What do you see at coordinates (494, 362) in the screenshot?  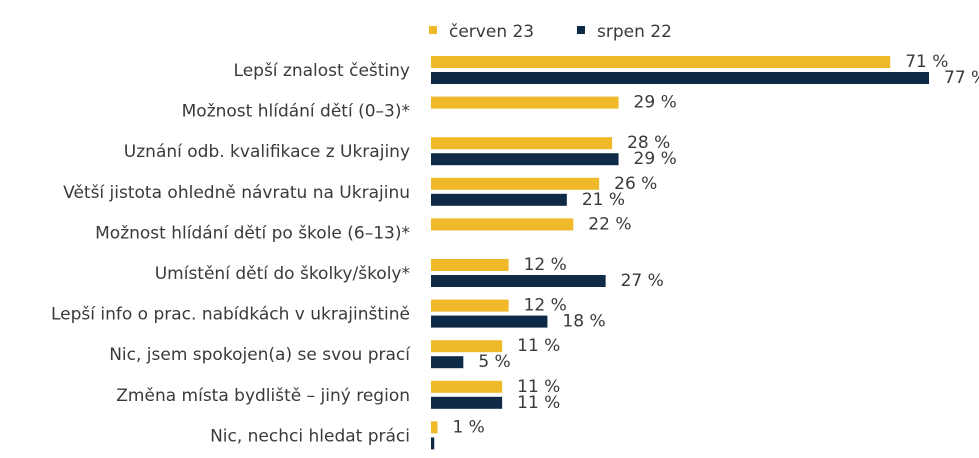 I see `value-label: 5 %` at bounding box center [494, 362].